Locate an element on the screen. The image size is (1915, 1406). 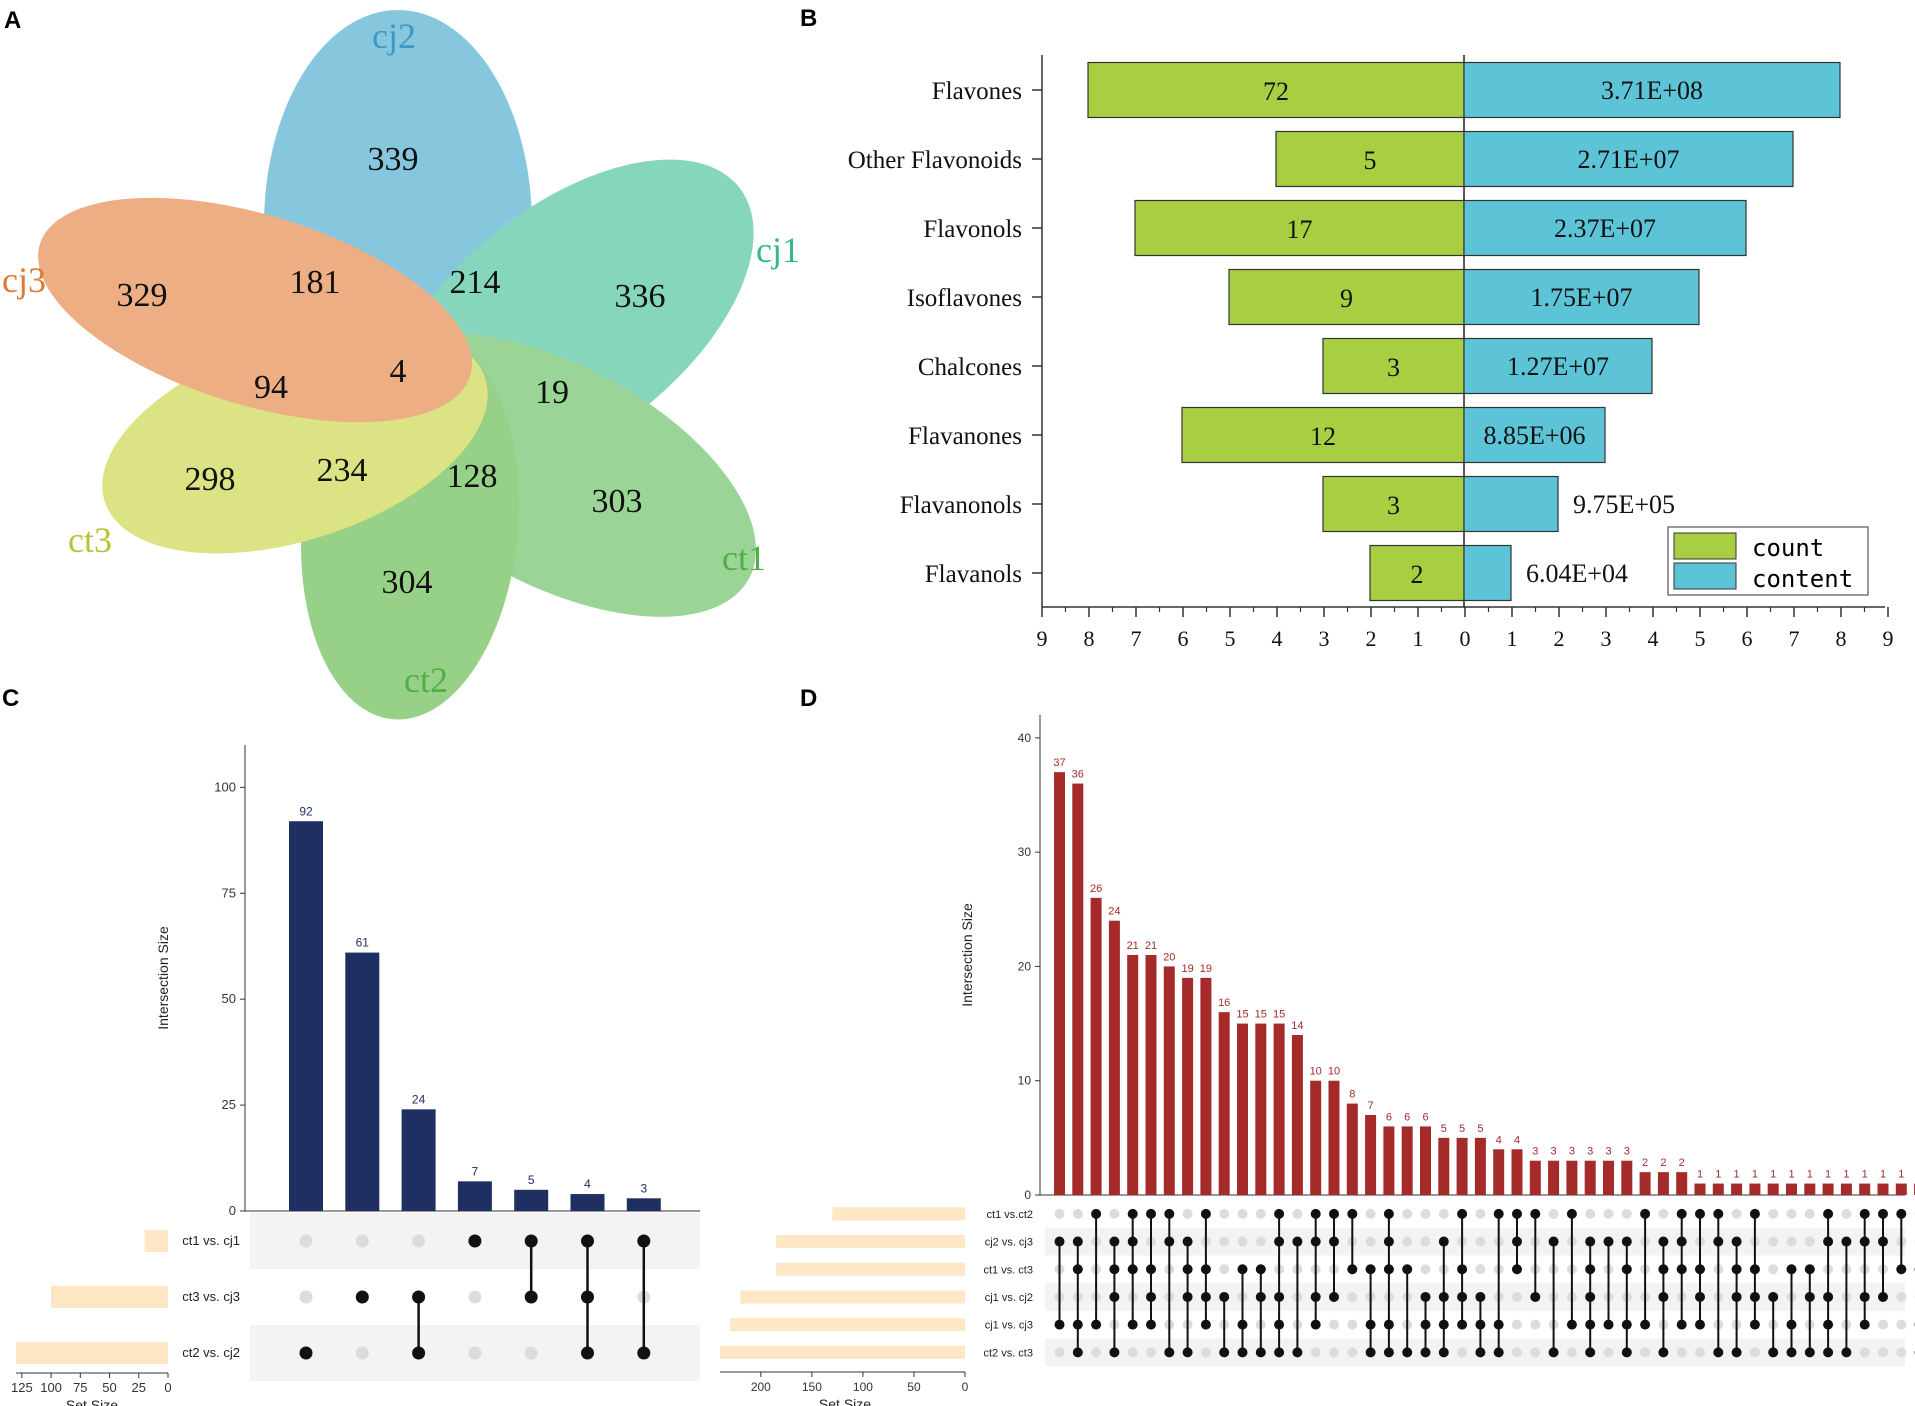
content-value-label: 3.71E+08 is located at coordinates (1652, 90).